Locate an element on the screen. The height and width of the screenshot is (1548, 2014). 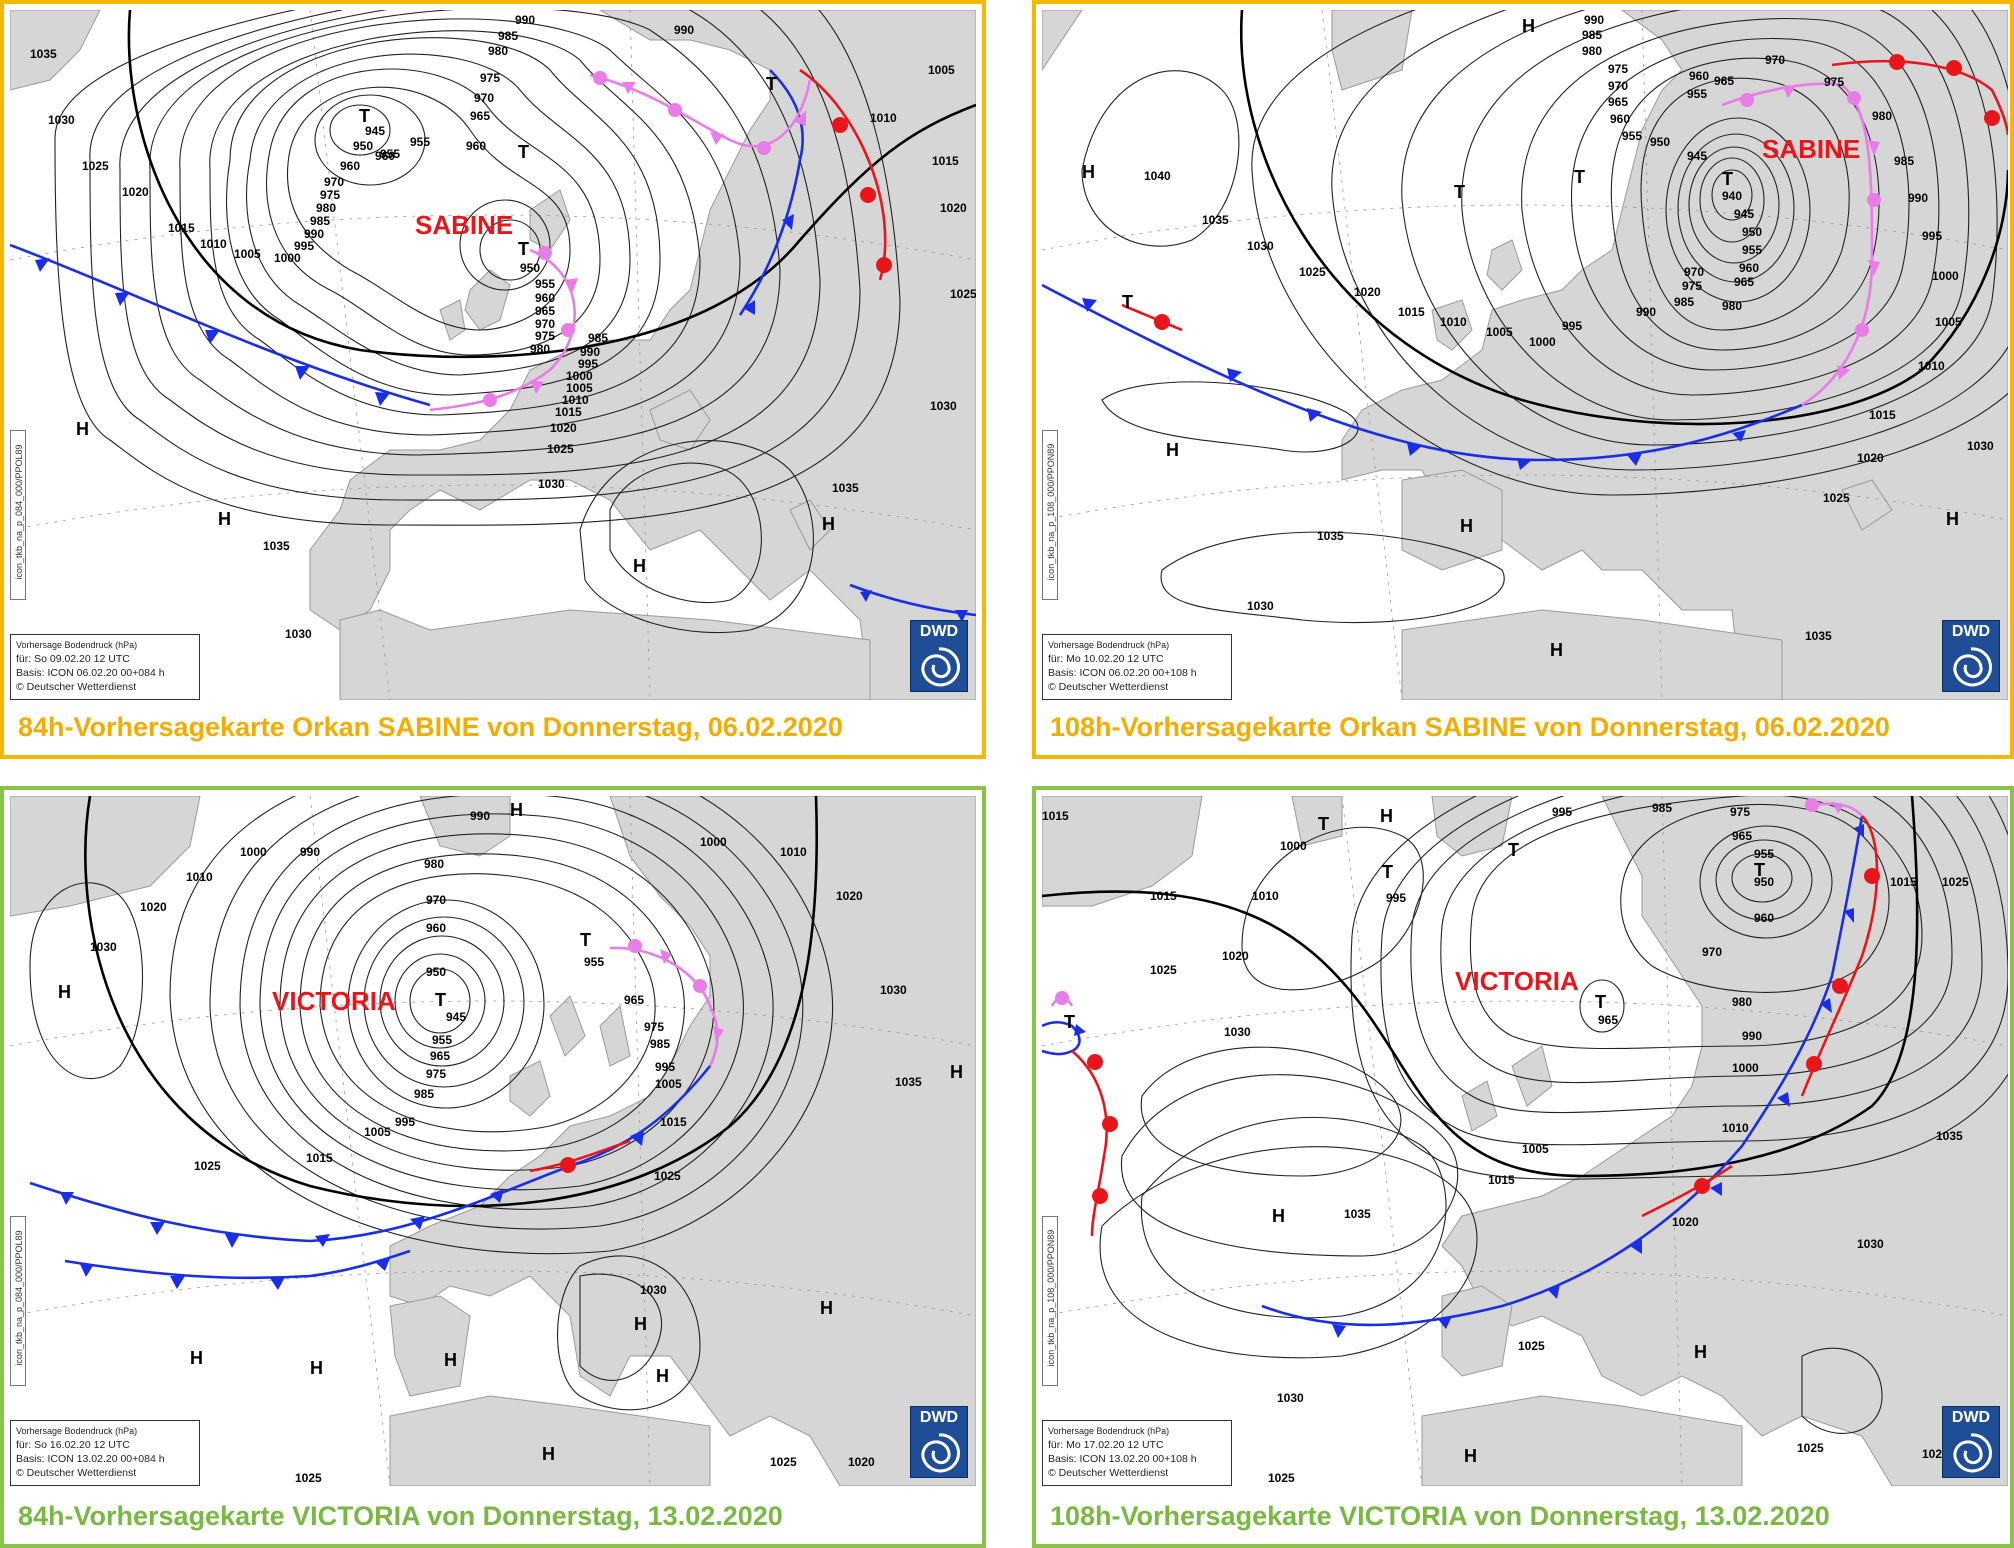
svg-text: 975 is located at coordinates (1618, 69).